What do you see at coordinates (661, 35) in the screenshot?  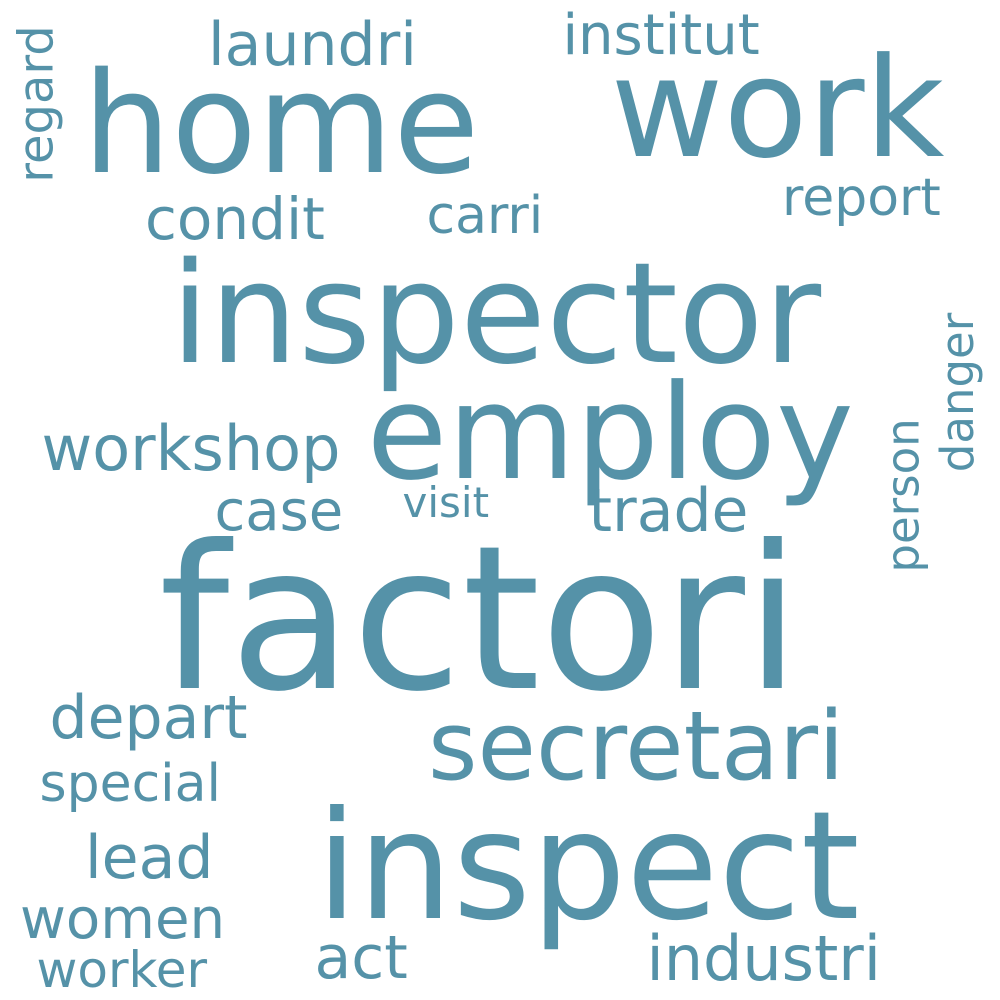 I see `word-institut: institut` at bounding box center [661, 35].